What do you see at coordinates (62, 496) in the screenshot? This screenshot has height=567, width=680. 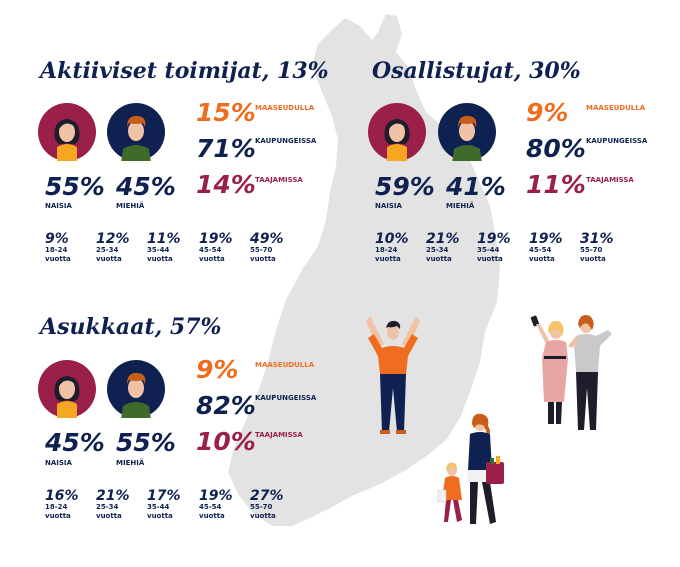 I see `age-pct: 16%` at bounding box center [62, 496].